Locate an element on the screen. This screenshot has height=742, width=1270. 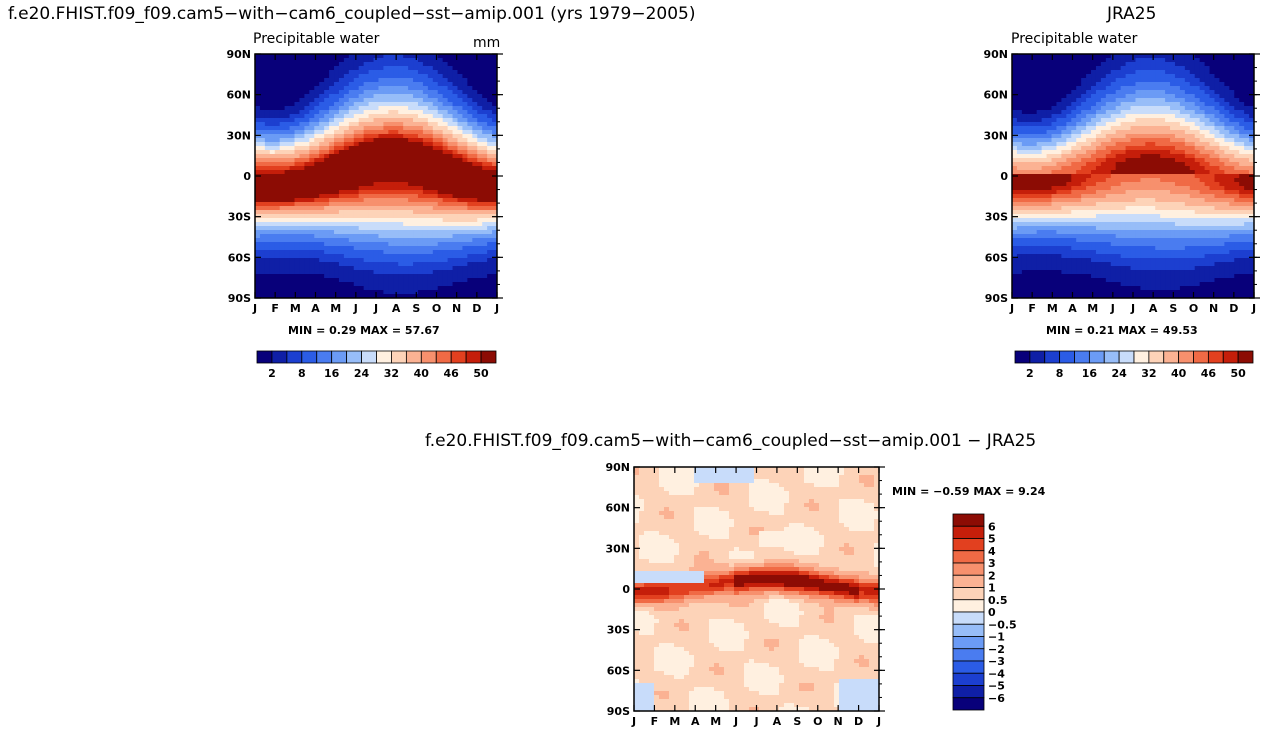
model-panel-units: mm is located at coordinates (487, 43).